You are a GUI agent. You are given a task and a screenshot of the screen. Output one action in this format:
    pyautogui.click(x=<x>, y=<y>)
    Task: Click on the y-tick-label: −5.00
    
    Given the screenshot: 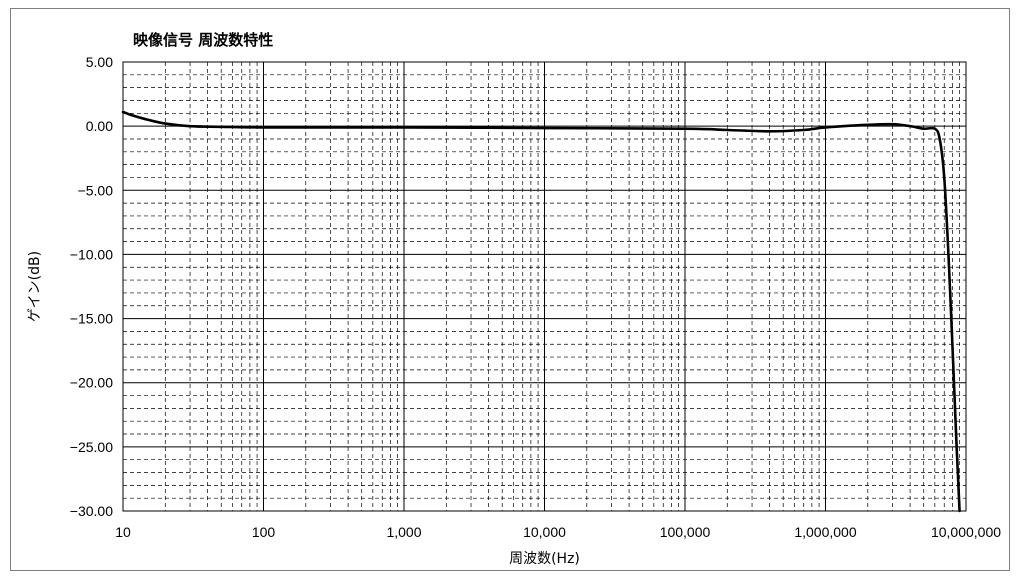 What is the action you would take?
    pyautogui.click(x=96, y=190)
    